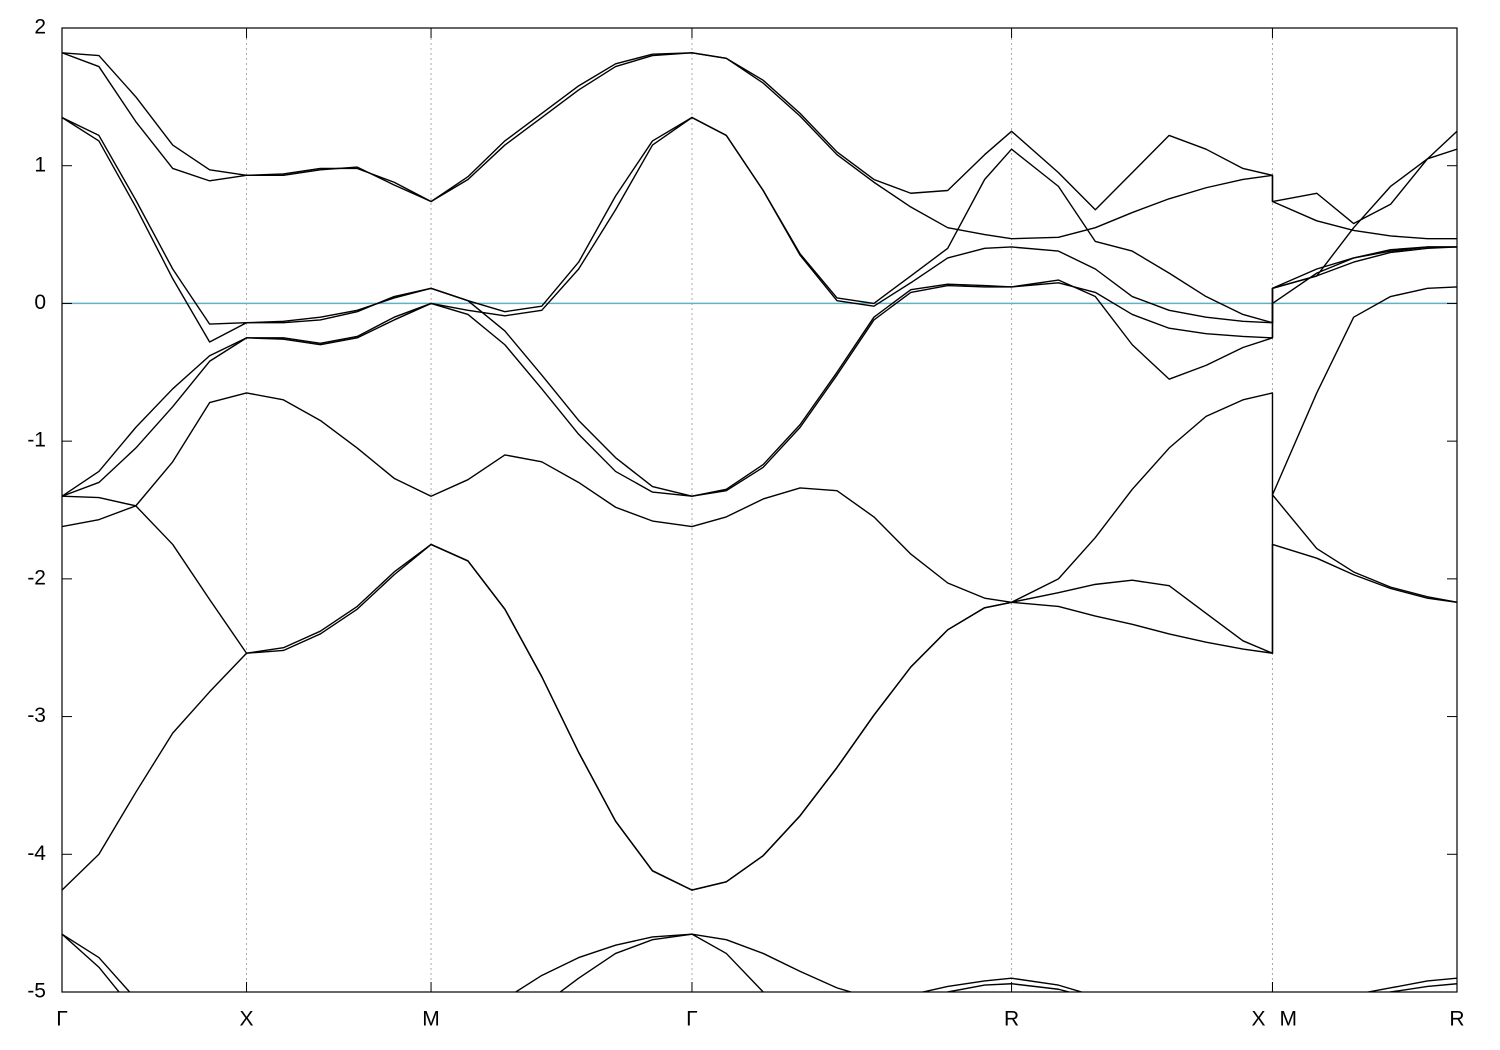  I want to click on y-tick-label: -1, so click(36, 440).